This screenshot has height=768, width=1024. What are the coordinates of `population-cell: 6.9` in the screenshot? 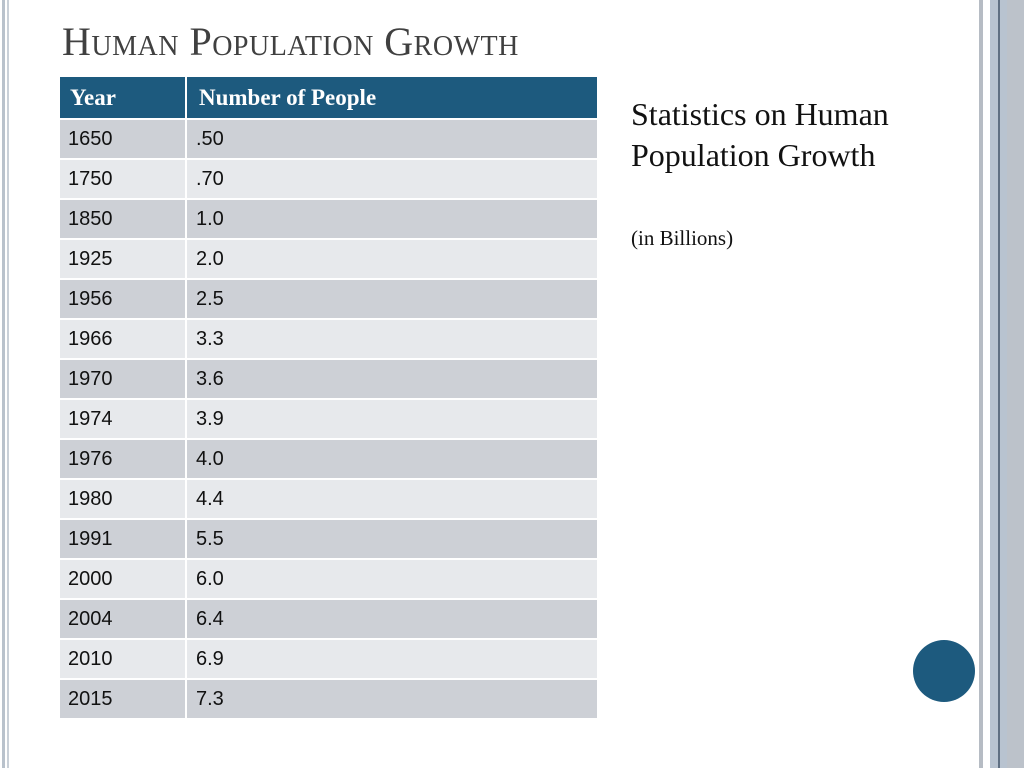 It's located at (391, 658).